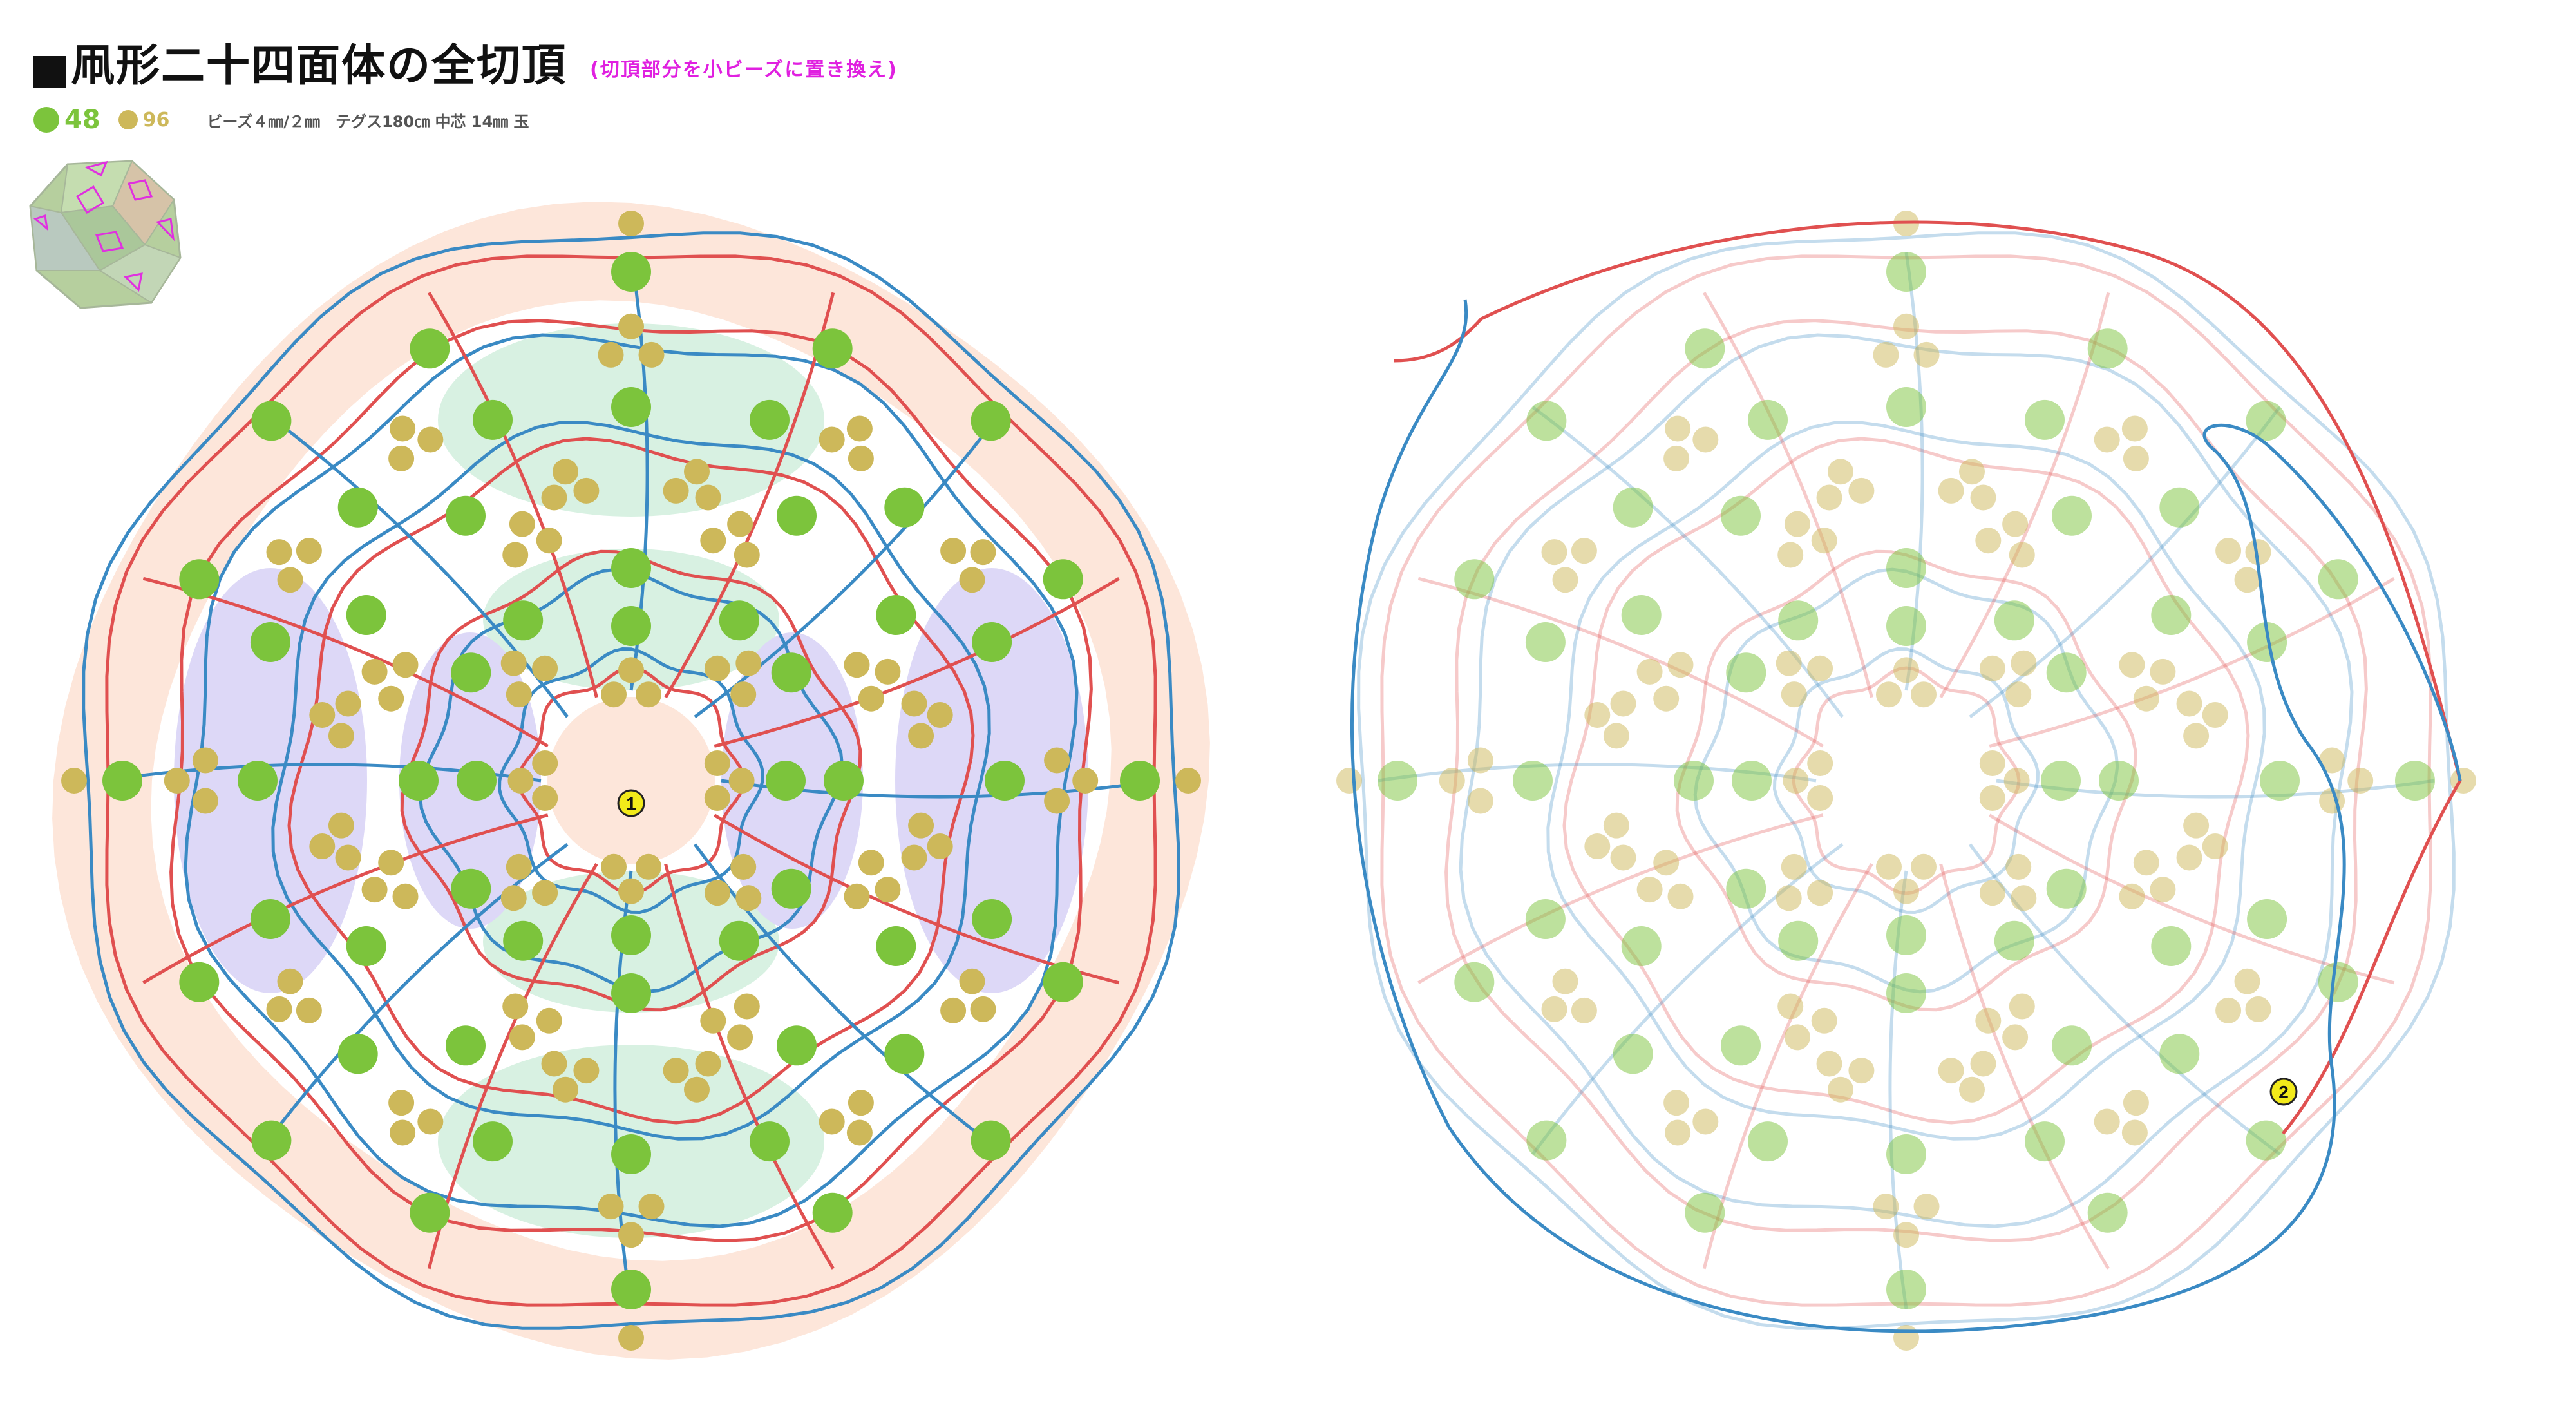 The width and height of the screenshot is (2576, 1417). I want to click on step-marker-step2: 2, so click(2283, 1092).